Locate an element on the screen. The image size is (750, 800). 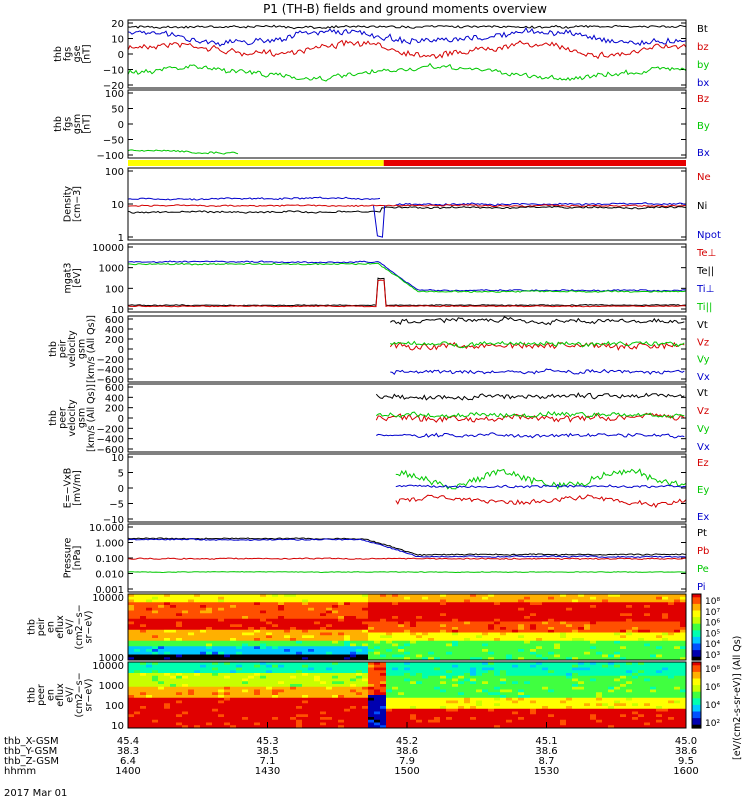
y-tick-label: 10 is located at coordinates (117, 40).